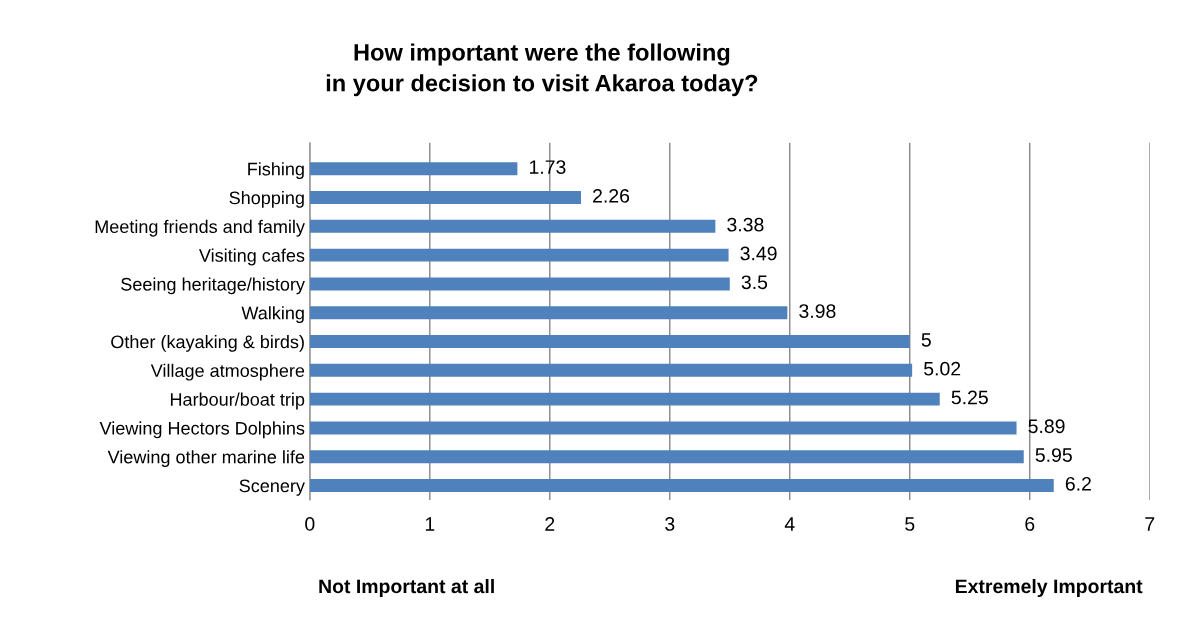 The height and width of the screenshot is (621, 1178). Describe the element at coordinates (758, 253) in the screenshot. I see `data-label: 3.49` at that location.